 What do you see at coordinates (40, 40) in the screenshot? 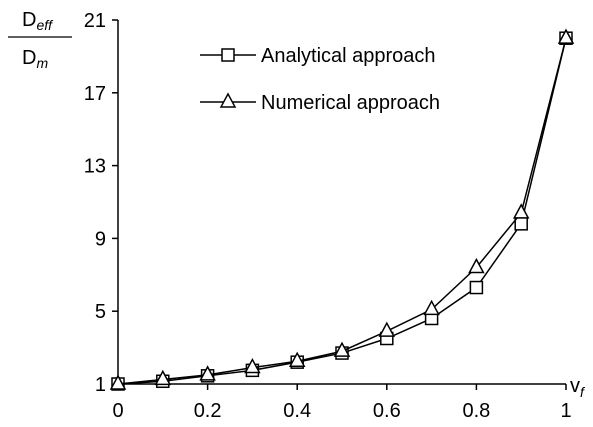
I see `y-axis-title: Deff Dm` at bounding box center [40, 40].